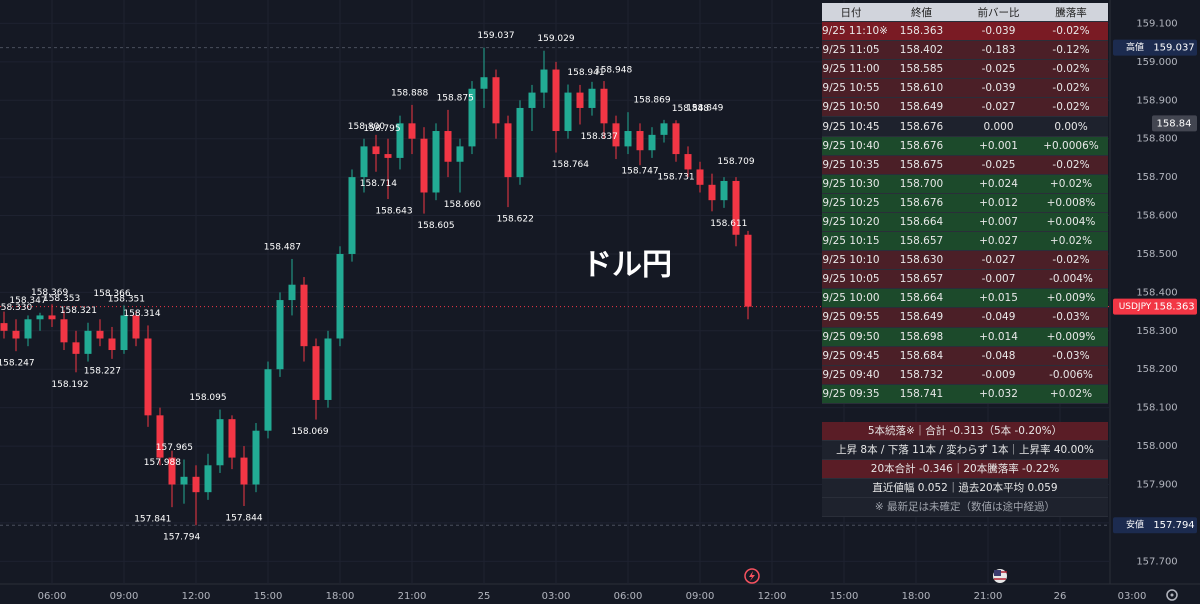 The height and width of the screenshot is (604, 1200). What do you see at coordinates (1173, 48) in the screenshot?
I see `level-value: 159.037` at bounding box center [1173, 48].